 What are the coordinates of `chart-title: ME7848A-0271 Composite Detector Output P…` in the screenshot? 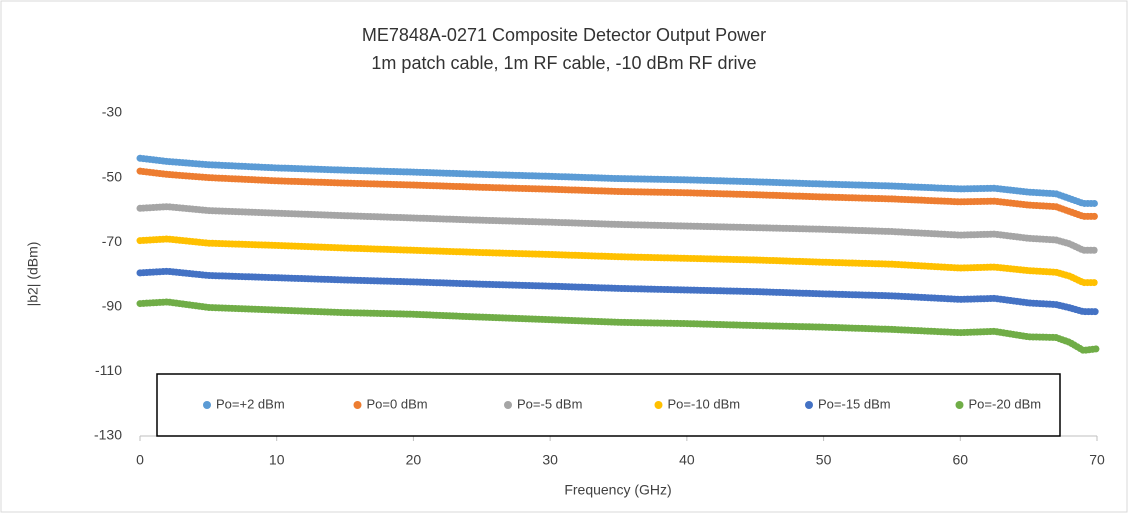 It's located at (564, 35).